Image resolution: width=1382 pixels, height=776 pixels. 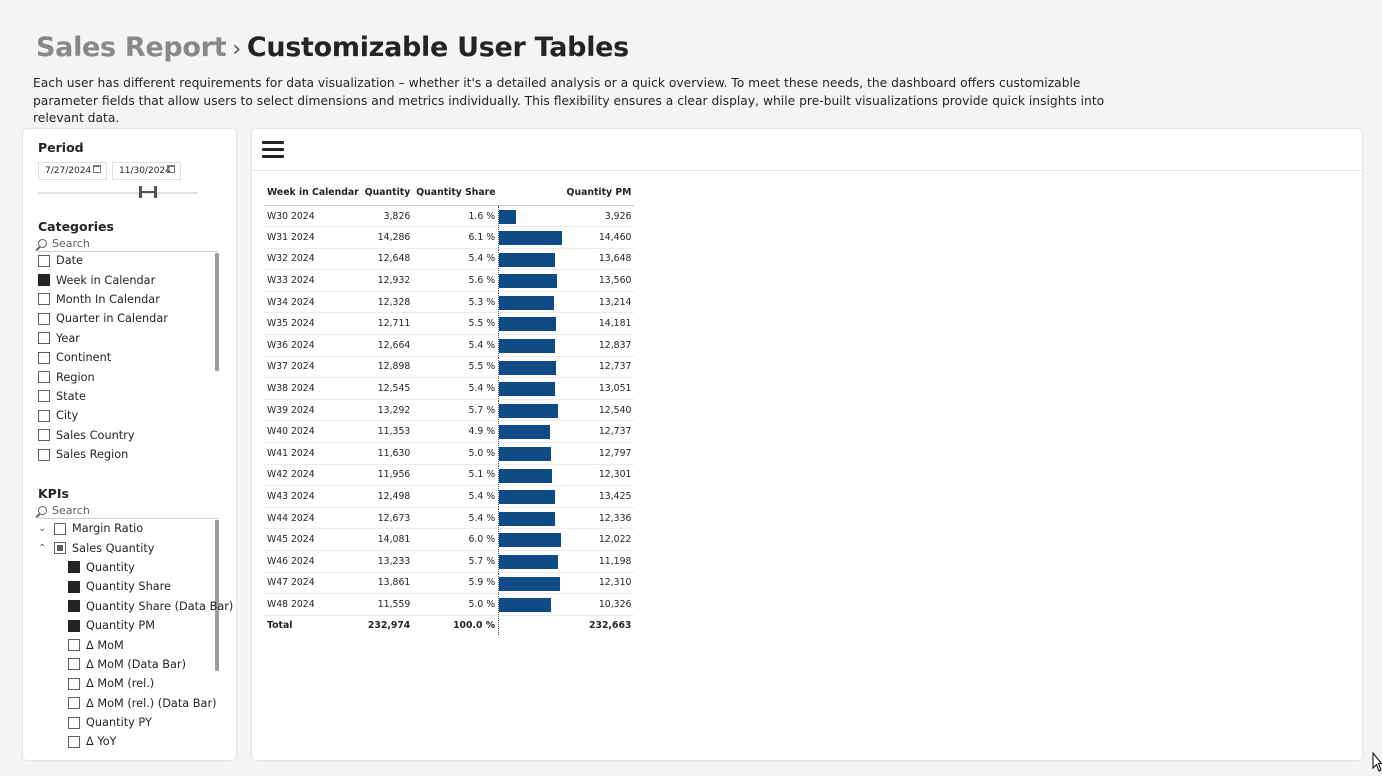 I want to click on kpi-item: Quantity, so click(x=125, y=567).